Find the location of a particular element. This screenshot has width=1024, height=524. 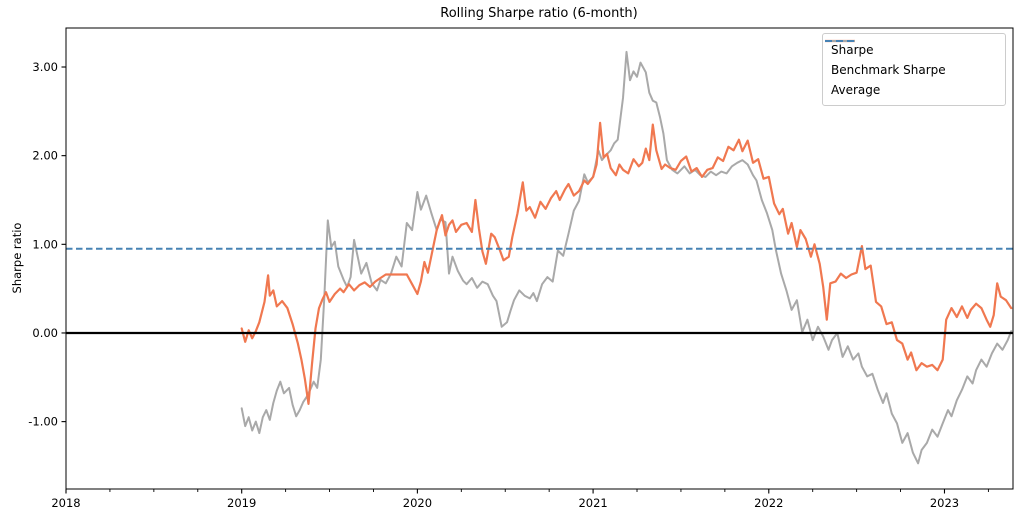

legend-label-benchmark: Benchmark Sharpe is located at coordinates (888, 70).